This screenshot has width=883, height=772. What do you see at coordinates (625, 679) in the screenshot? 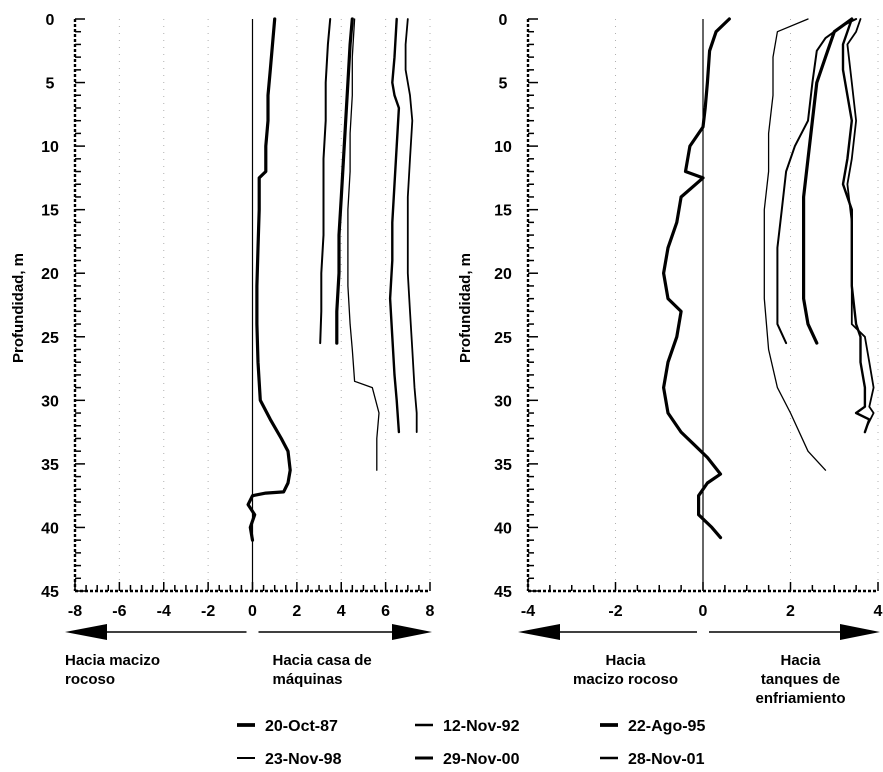
I see `left-direction-label: macizo rocoso` at bounding box center [625, 679].